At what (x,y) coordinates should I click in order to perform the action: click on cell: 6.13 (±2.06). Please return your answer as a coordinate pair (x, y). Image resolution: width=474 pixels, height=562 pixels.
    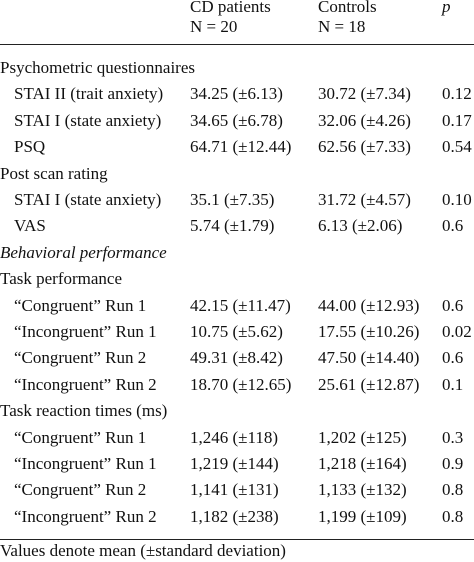
    Looking at the image, I should click on (360, 226).